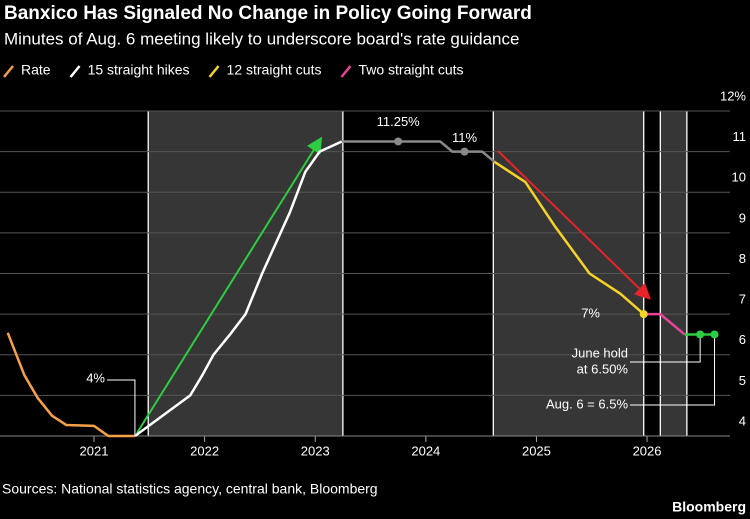 The height and width of the screenshot is (519, 750). What do you see at coordinates (464, 137) in the screenshot?
I see `annotation: 11%` at bounding box center [464, 137].